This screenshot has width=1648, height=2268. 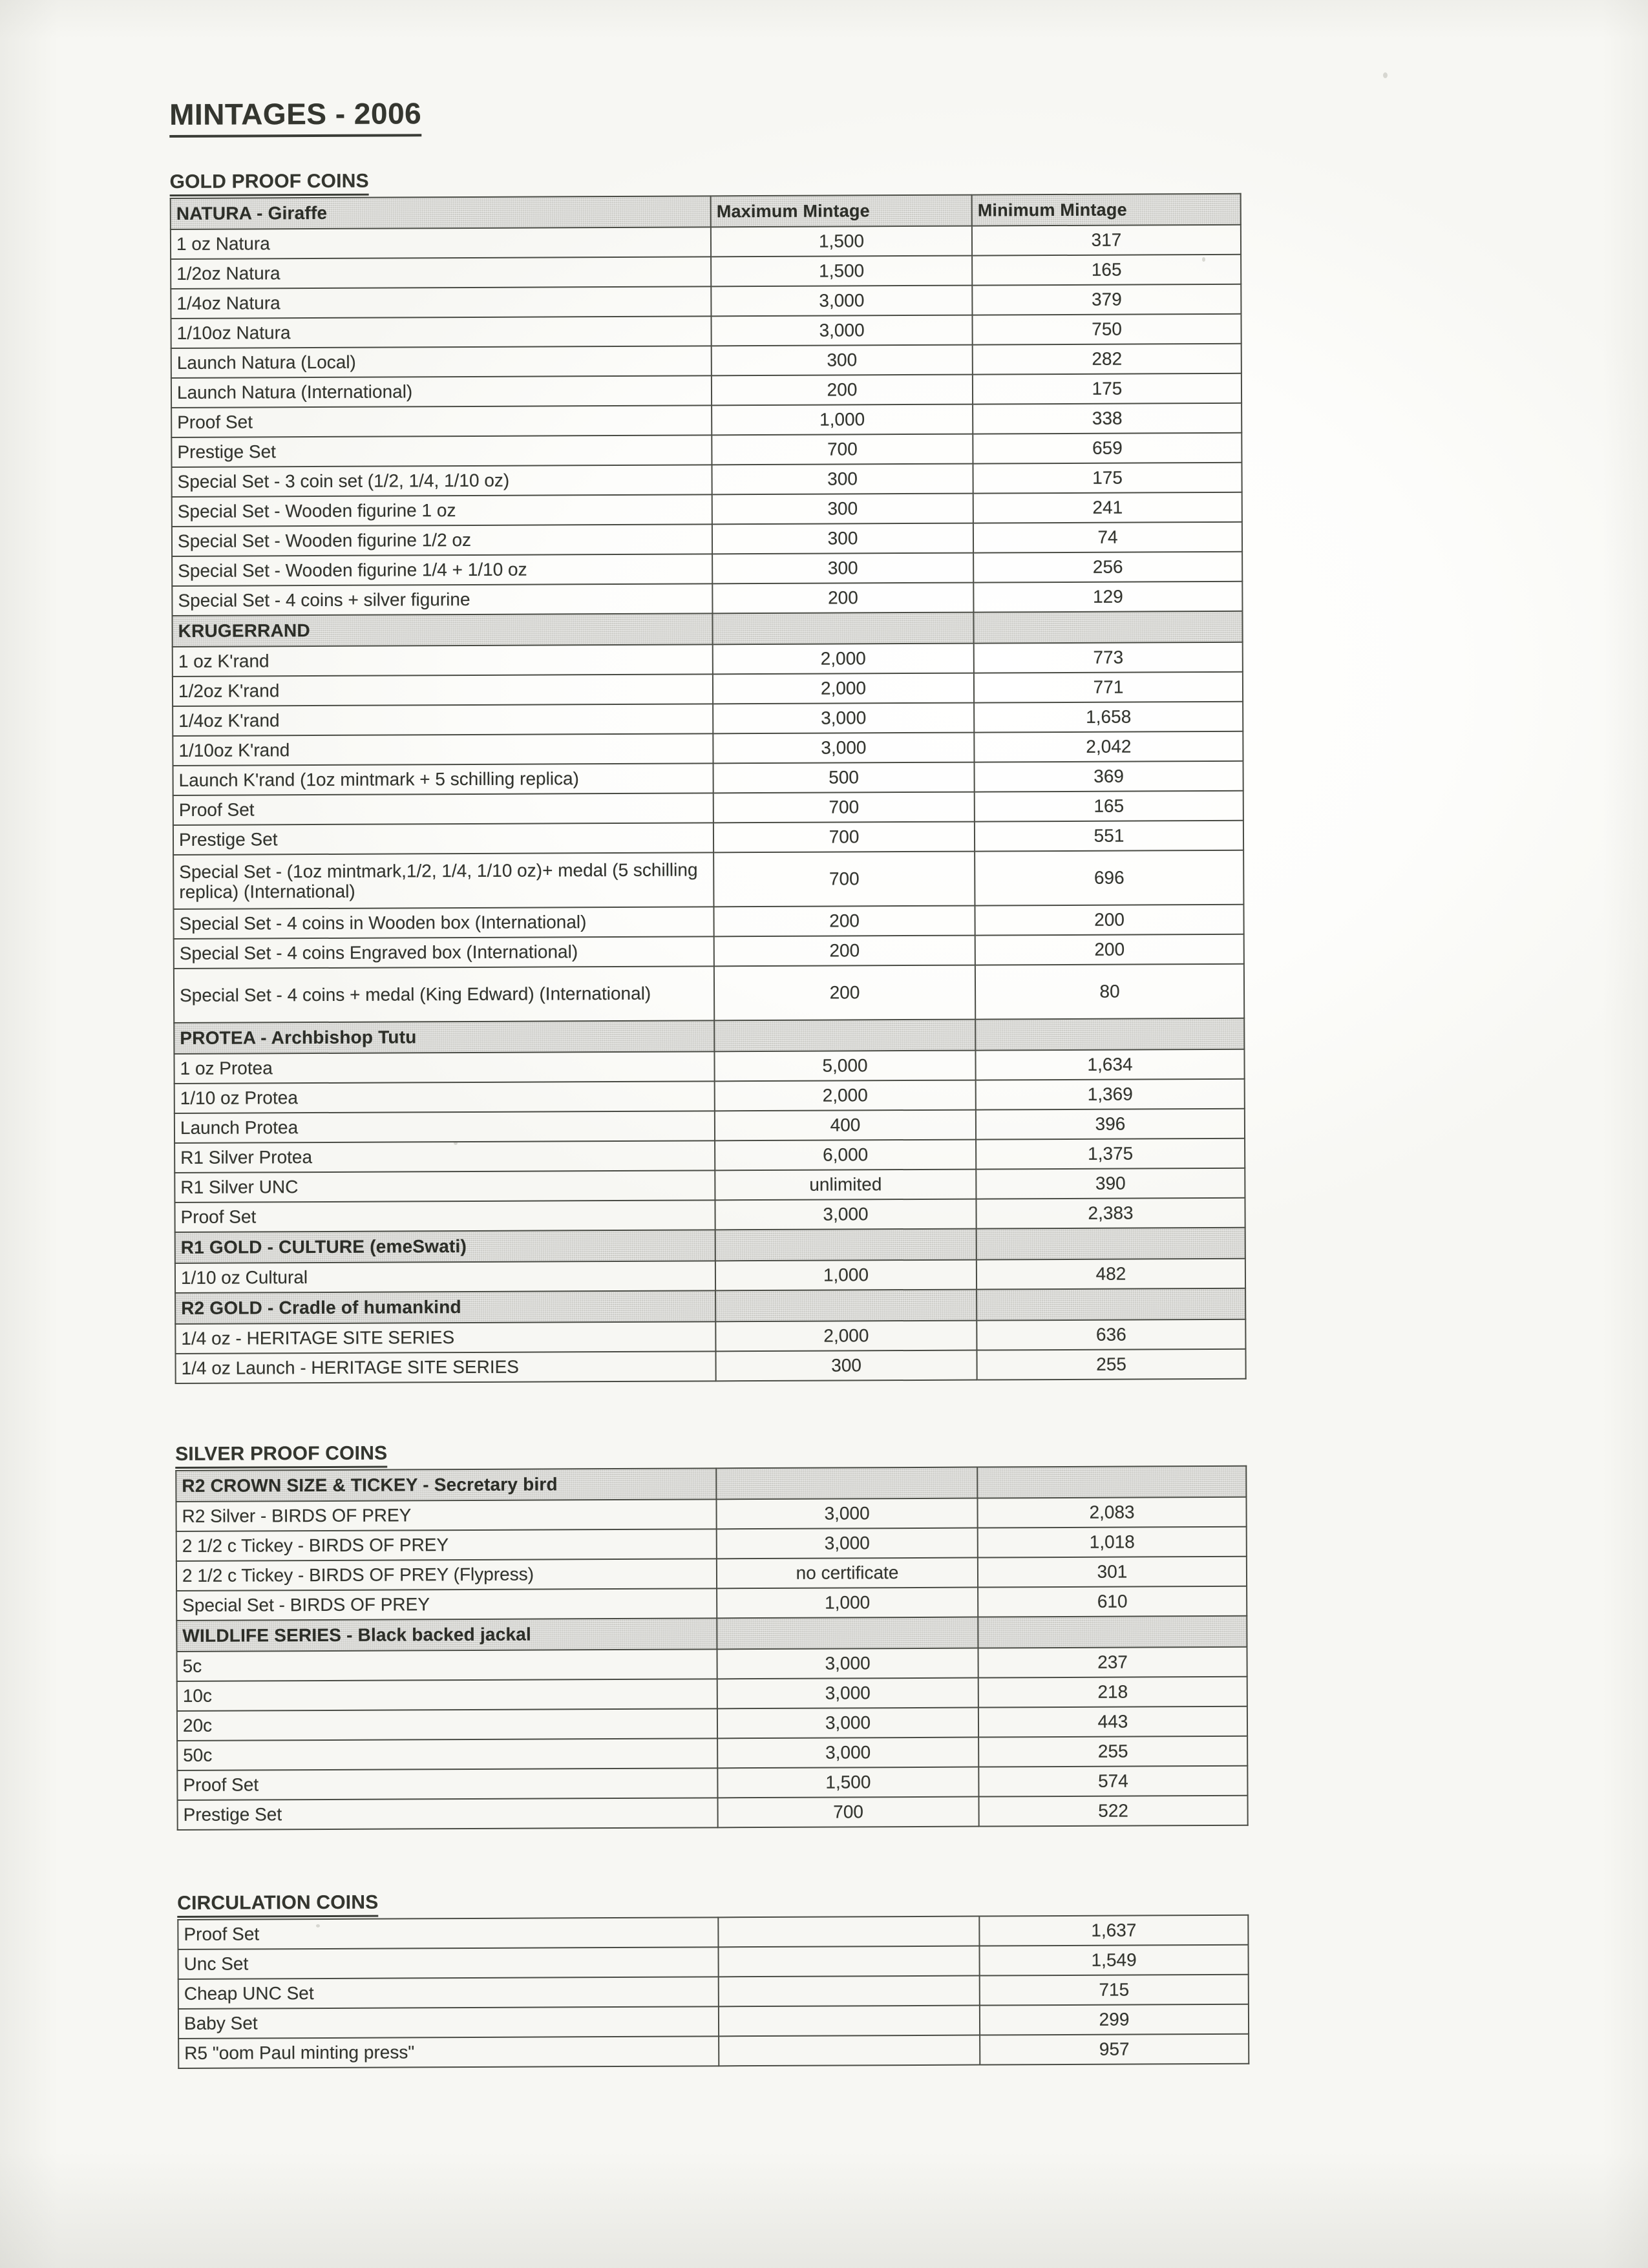 What do you see at coordinates (445, 1307) in the screenshot?
I see `group-label: R2 GOLD - Cradle of humankind` at bounding box center [445, 1307].